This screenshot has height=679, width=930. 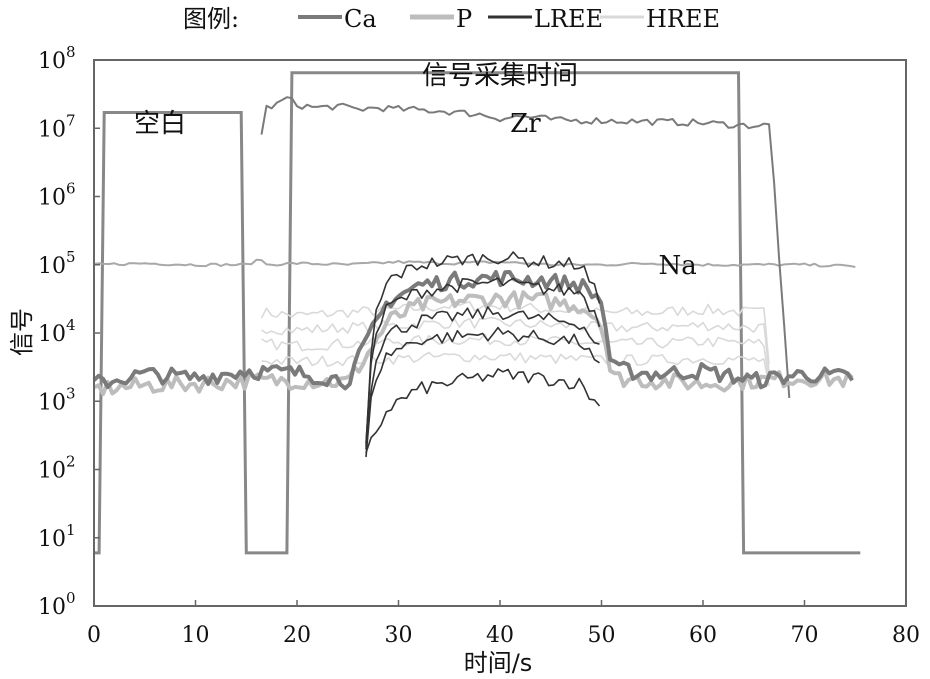 I want to click on legend-label-hree: HREE, so click(x=683, y=19).